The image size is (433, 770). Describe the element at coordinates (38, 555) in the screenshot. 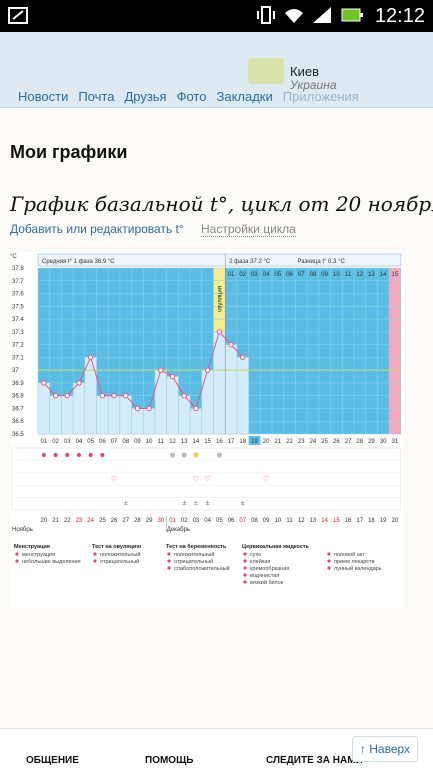

I see `legend-menstruation-item: менструация` at that location.